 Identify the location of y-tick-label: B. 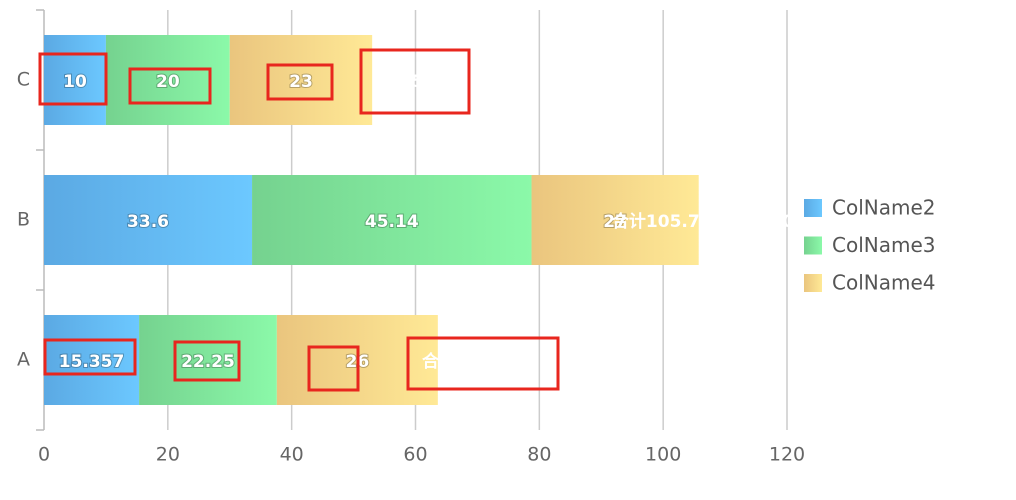
(23, 220).